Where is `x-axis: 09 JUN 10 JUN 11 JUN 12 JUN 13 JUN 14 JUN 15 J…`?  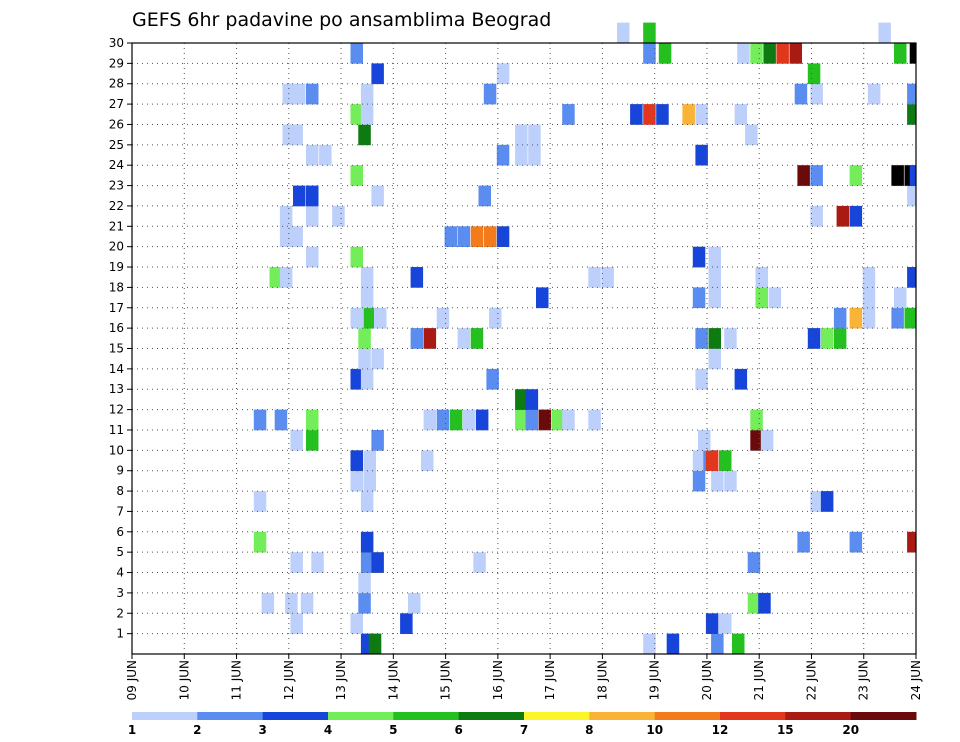
x-axis: 09 JUN 10 JUN 11 JUN 12 JUN 13 JUN 14 JUN 15 J… is located at coordinates (524, 677).